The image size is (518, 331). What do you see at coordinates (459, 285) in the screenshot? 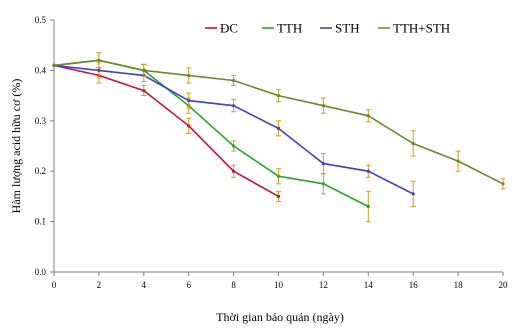
I see `x-tick-label: 18` at bounding box center [459, 285].